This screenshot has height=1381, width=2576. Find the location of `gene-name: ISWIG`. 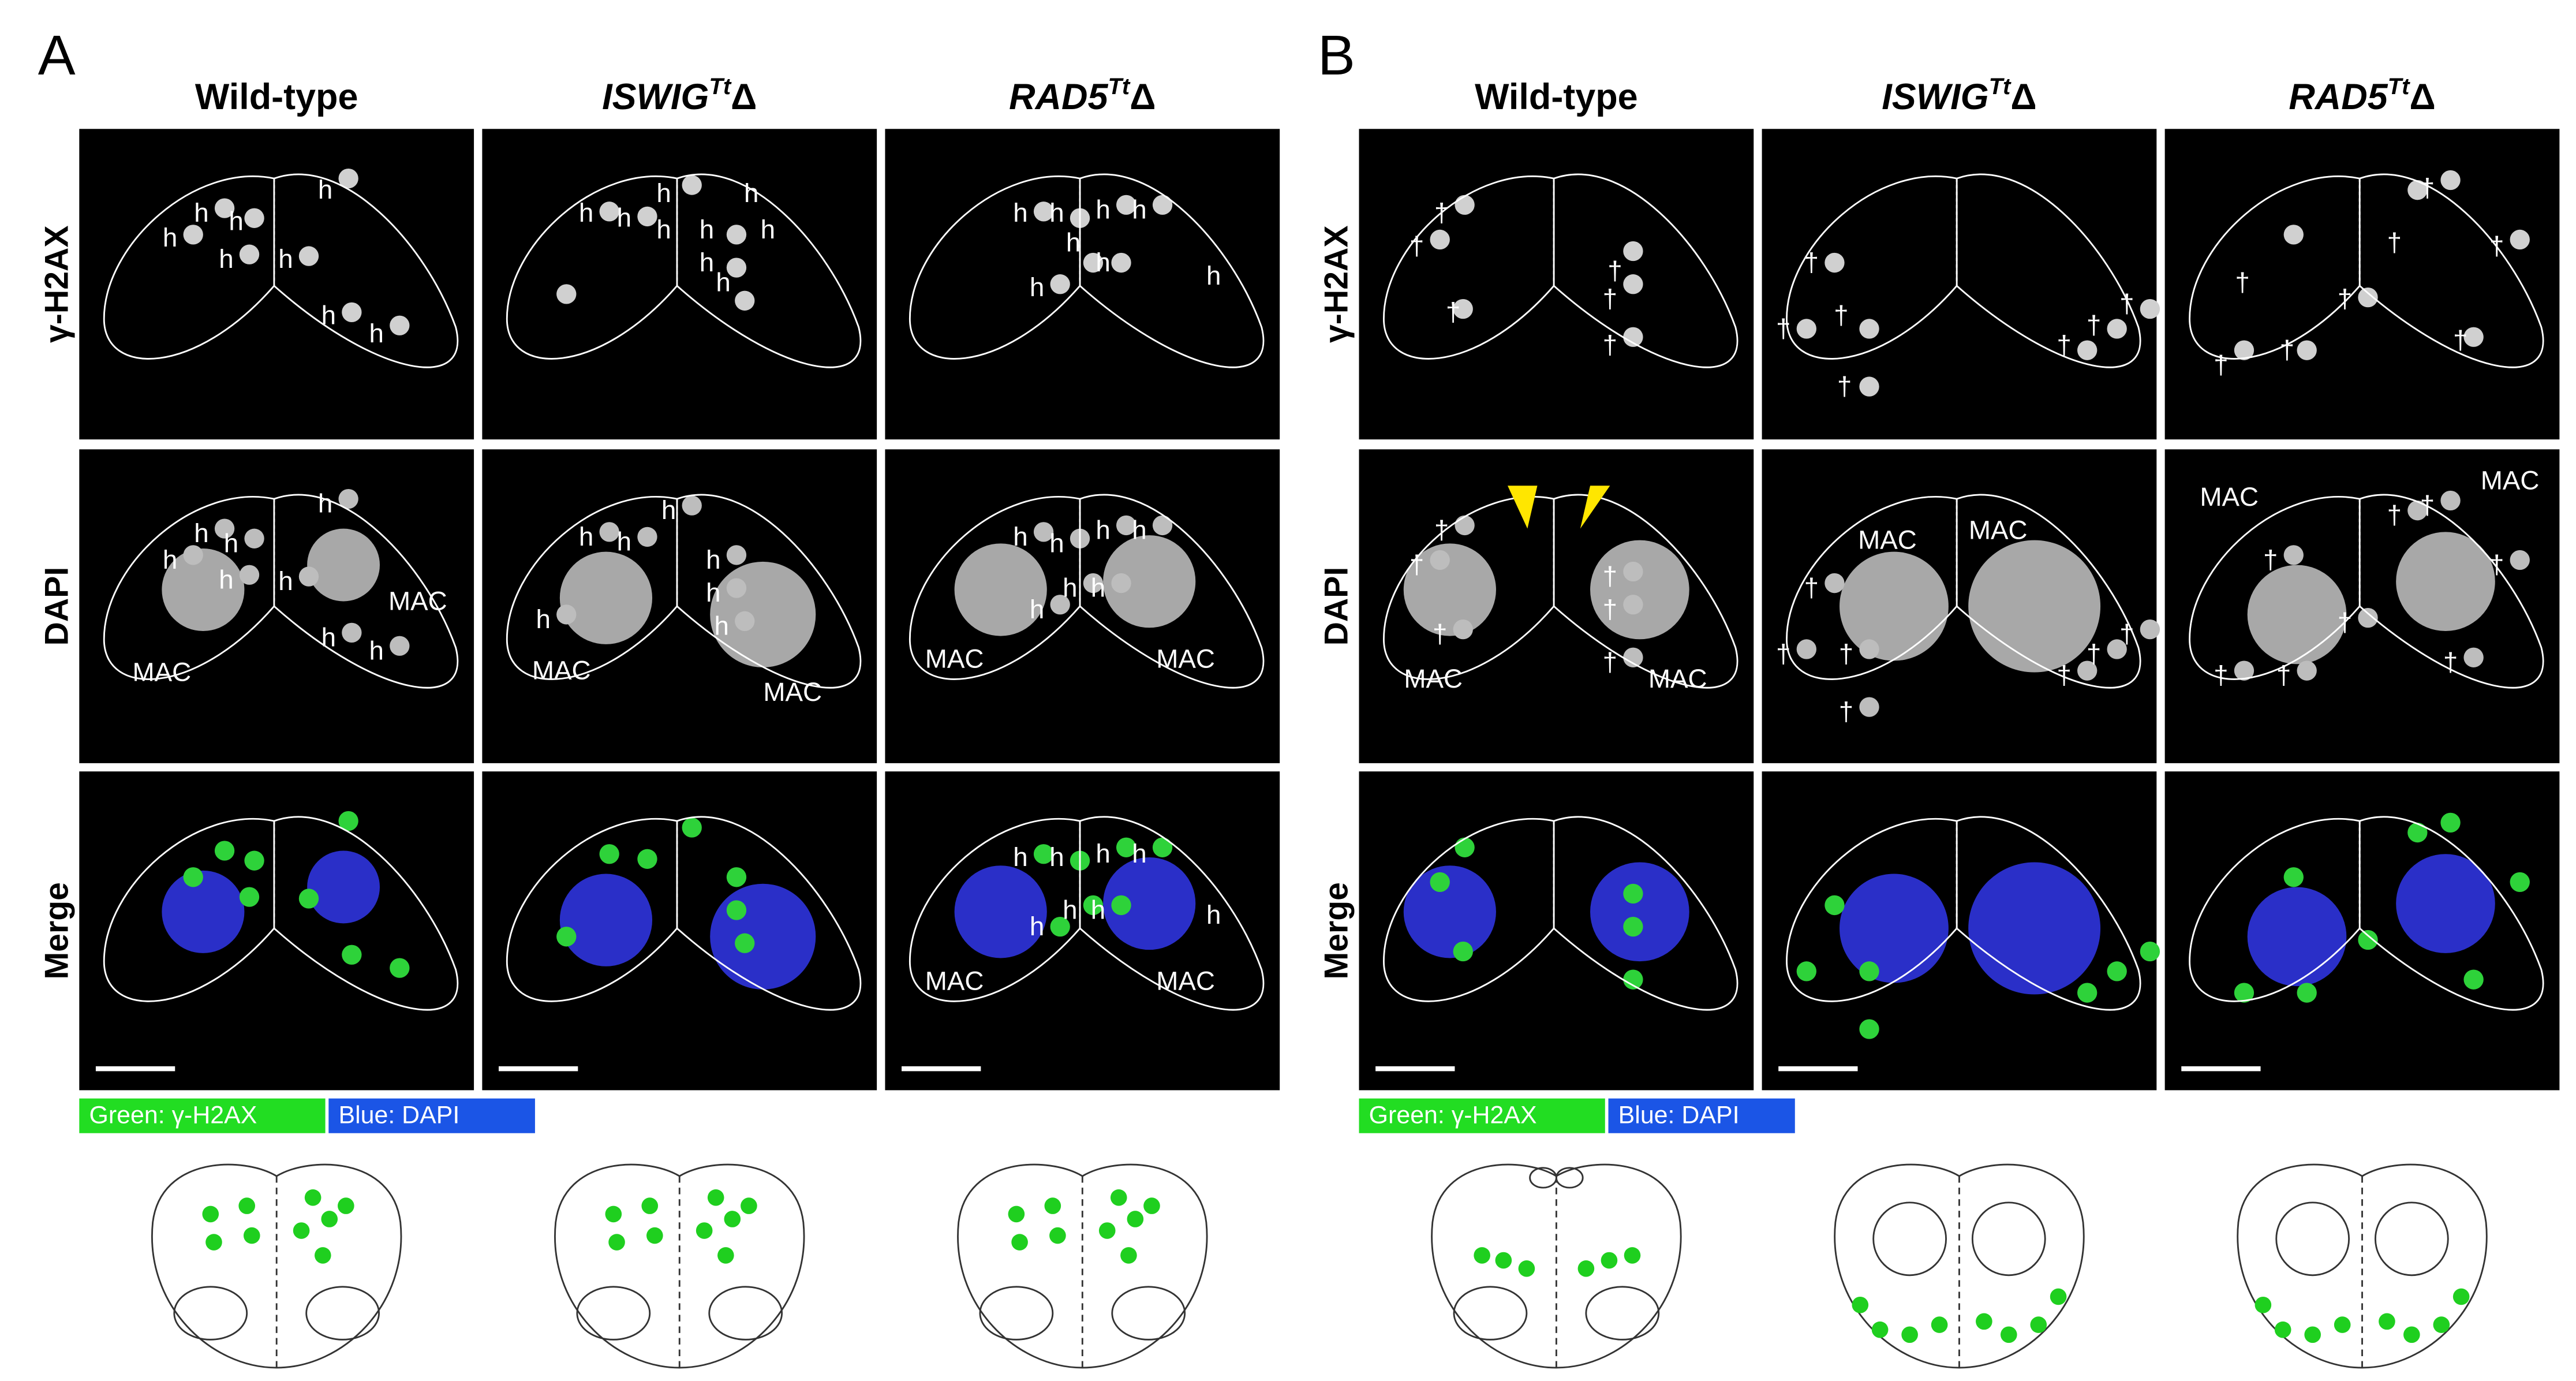

gene-name: ISWIG is located at coordinates (655, 97).